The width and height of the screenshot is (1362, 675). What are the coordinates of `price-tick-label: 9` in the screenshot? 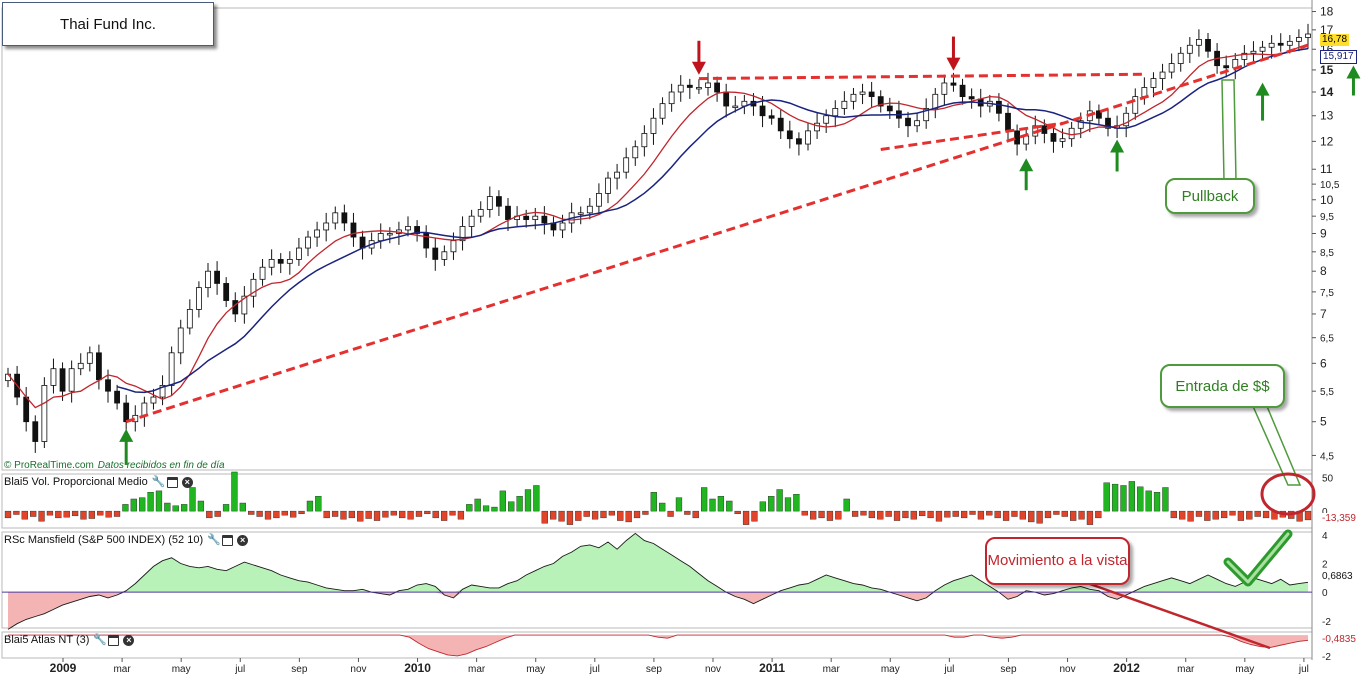 It's located at (1323, 233).